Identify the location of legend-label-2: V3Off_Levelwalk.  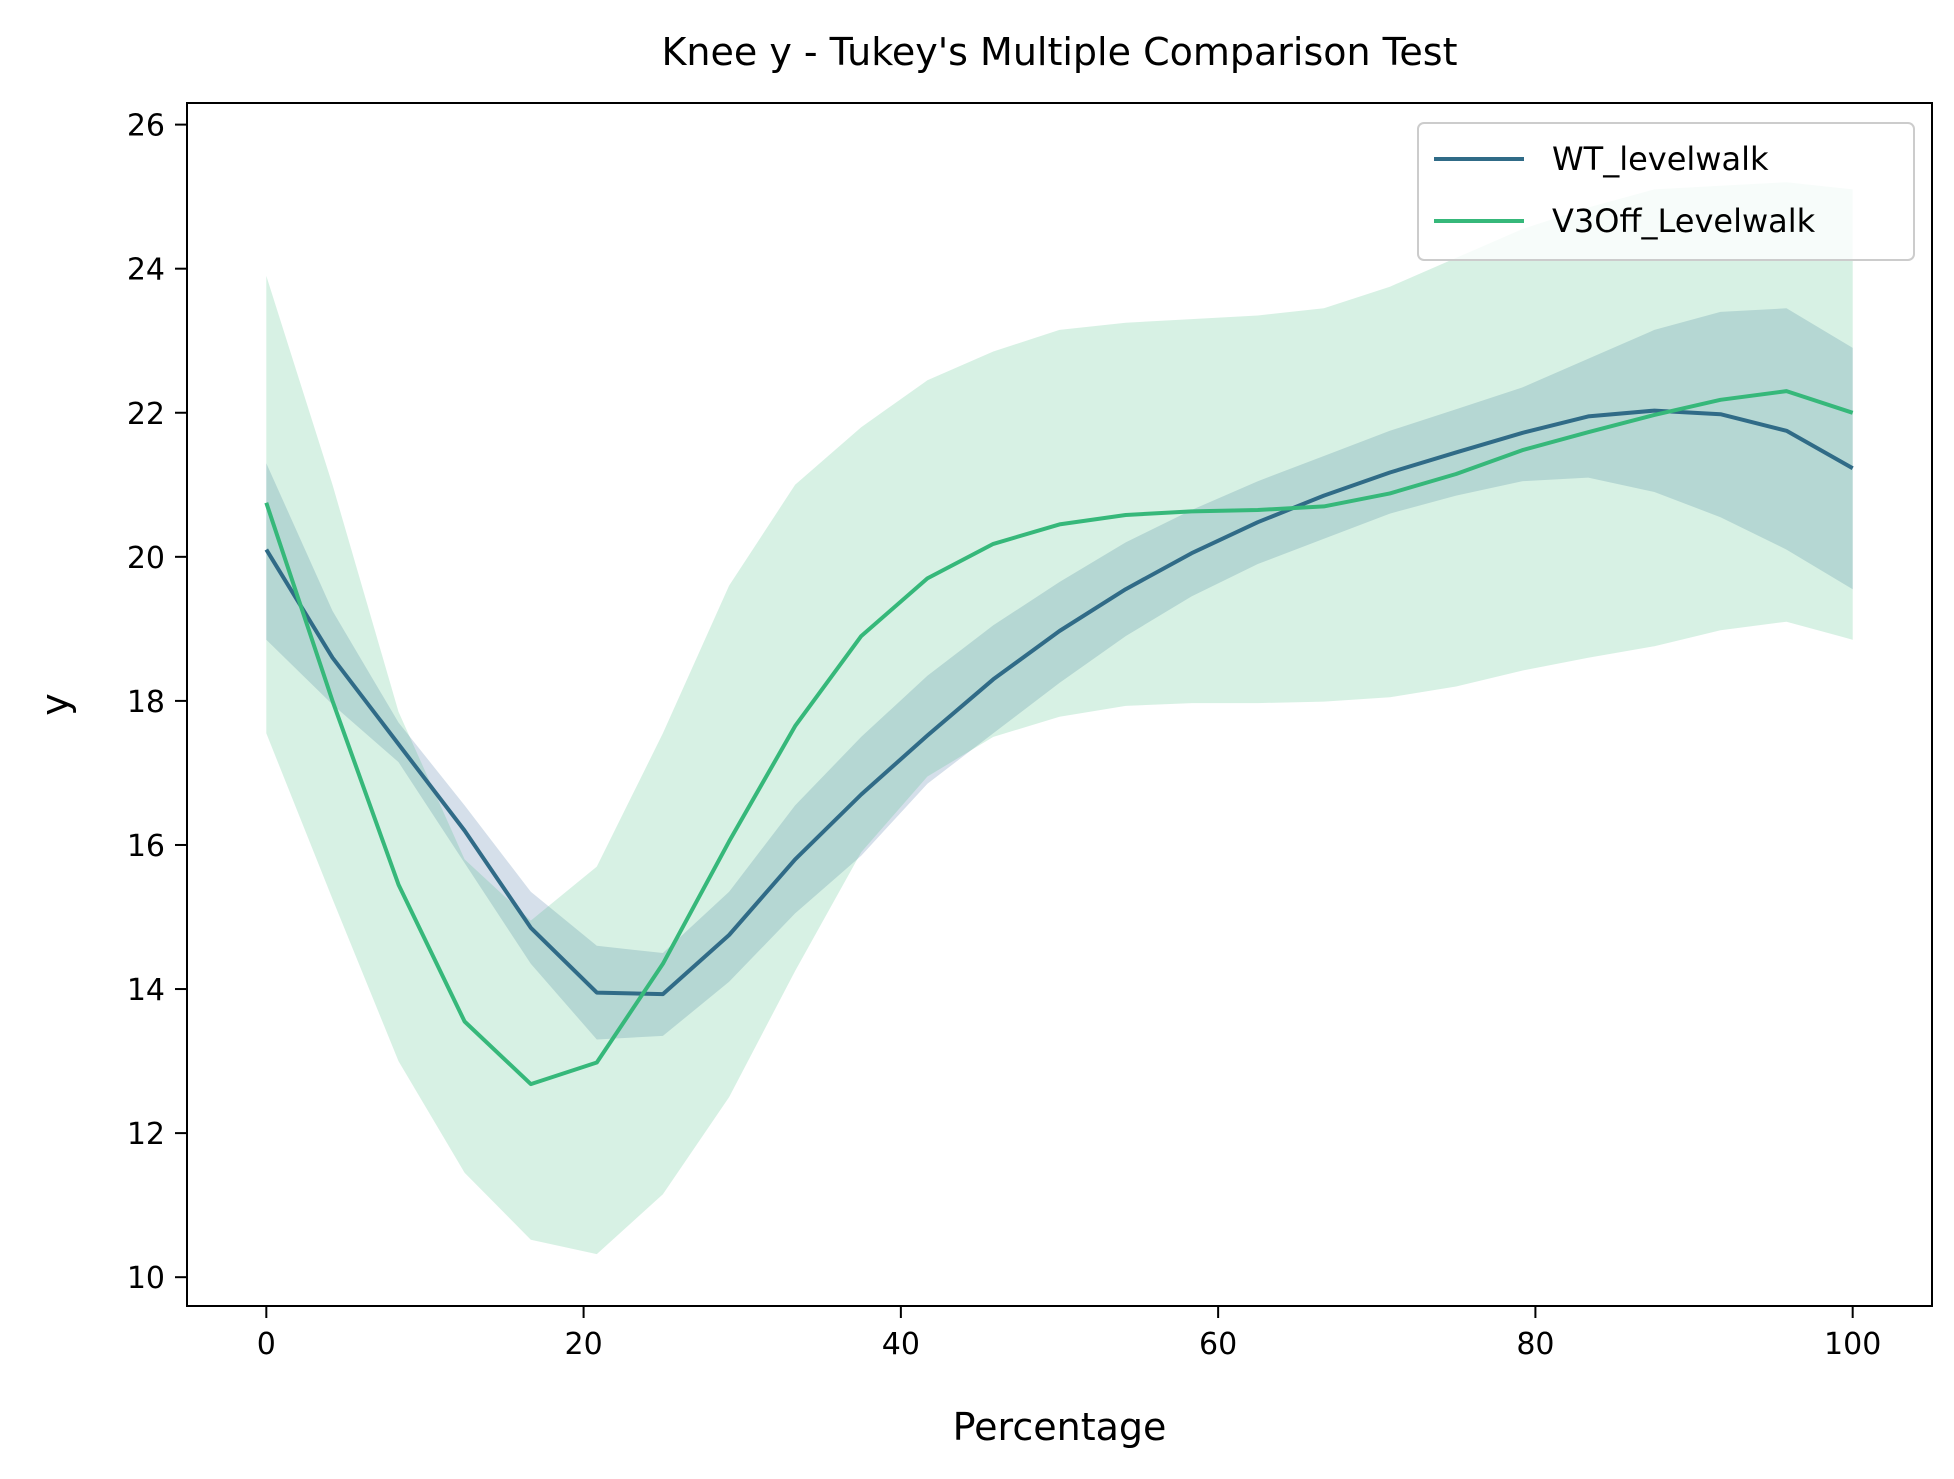
(1684, 221).